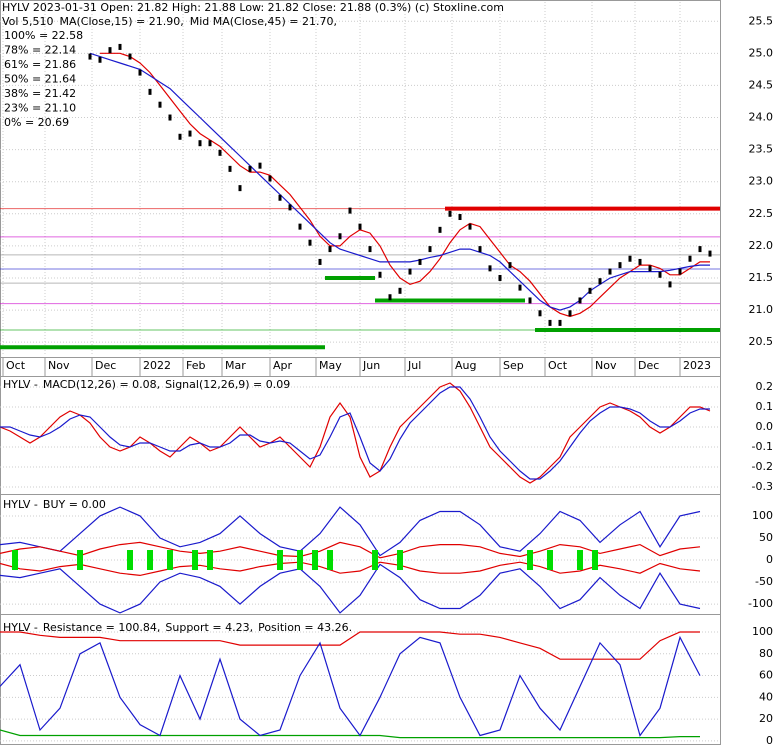  Describe the element at coordinates (766, 675) in the screenshot. I see `y-tick-label: 60` at that location.